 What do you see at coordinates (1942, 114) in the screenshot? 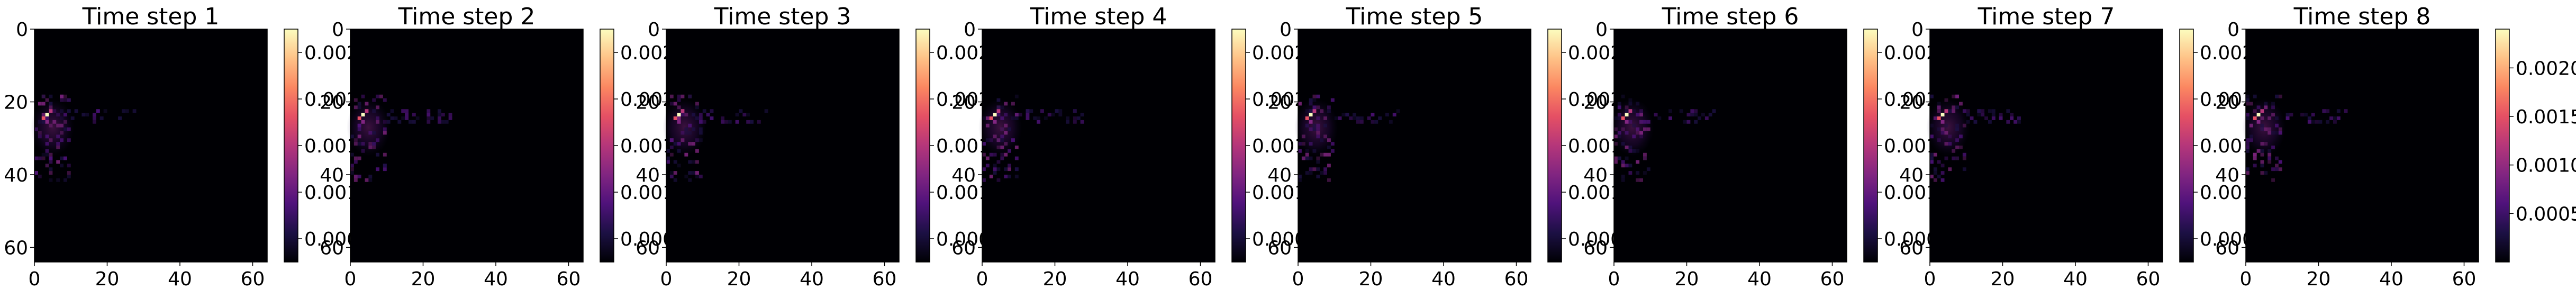
I see `peak-cell` at bounding box center [1942, 114].